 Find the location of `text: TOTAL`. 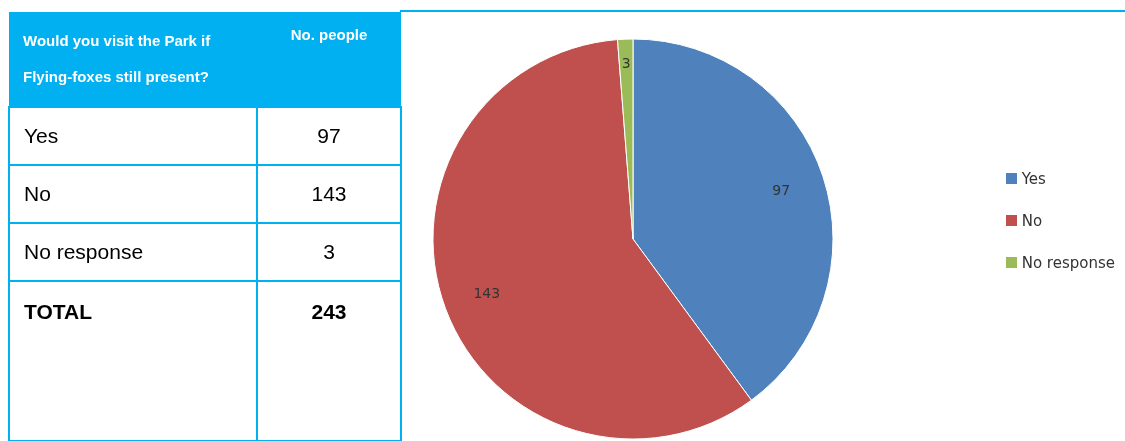

text: TOTAL is located at coordinates (133, 361).